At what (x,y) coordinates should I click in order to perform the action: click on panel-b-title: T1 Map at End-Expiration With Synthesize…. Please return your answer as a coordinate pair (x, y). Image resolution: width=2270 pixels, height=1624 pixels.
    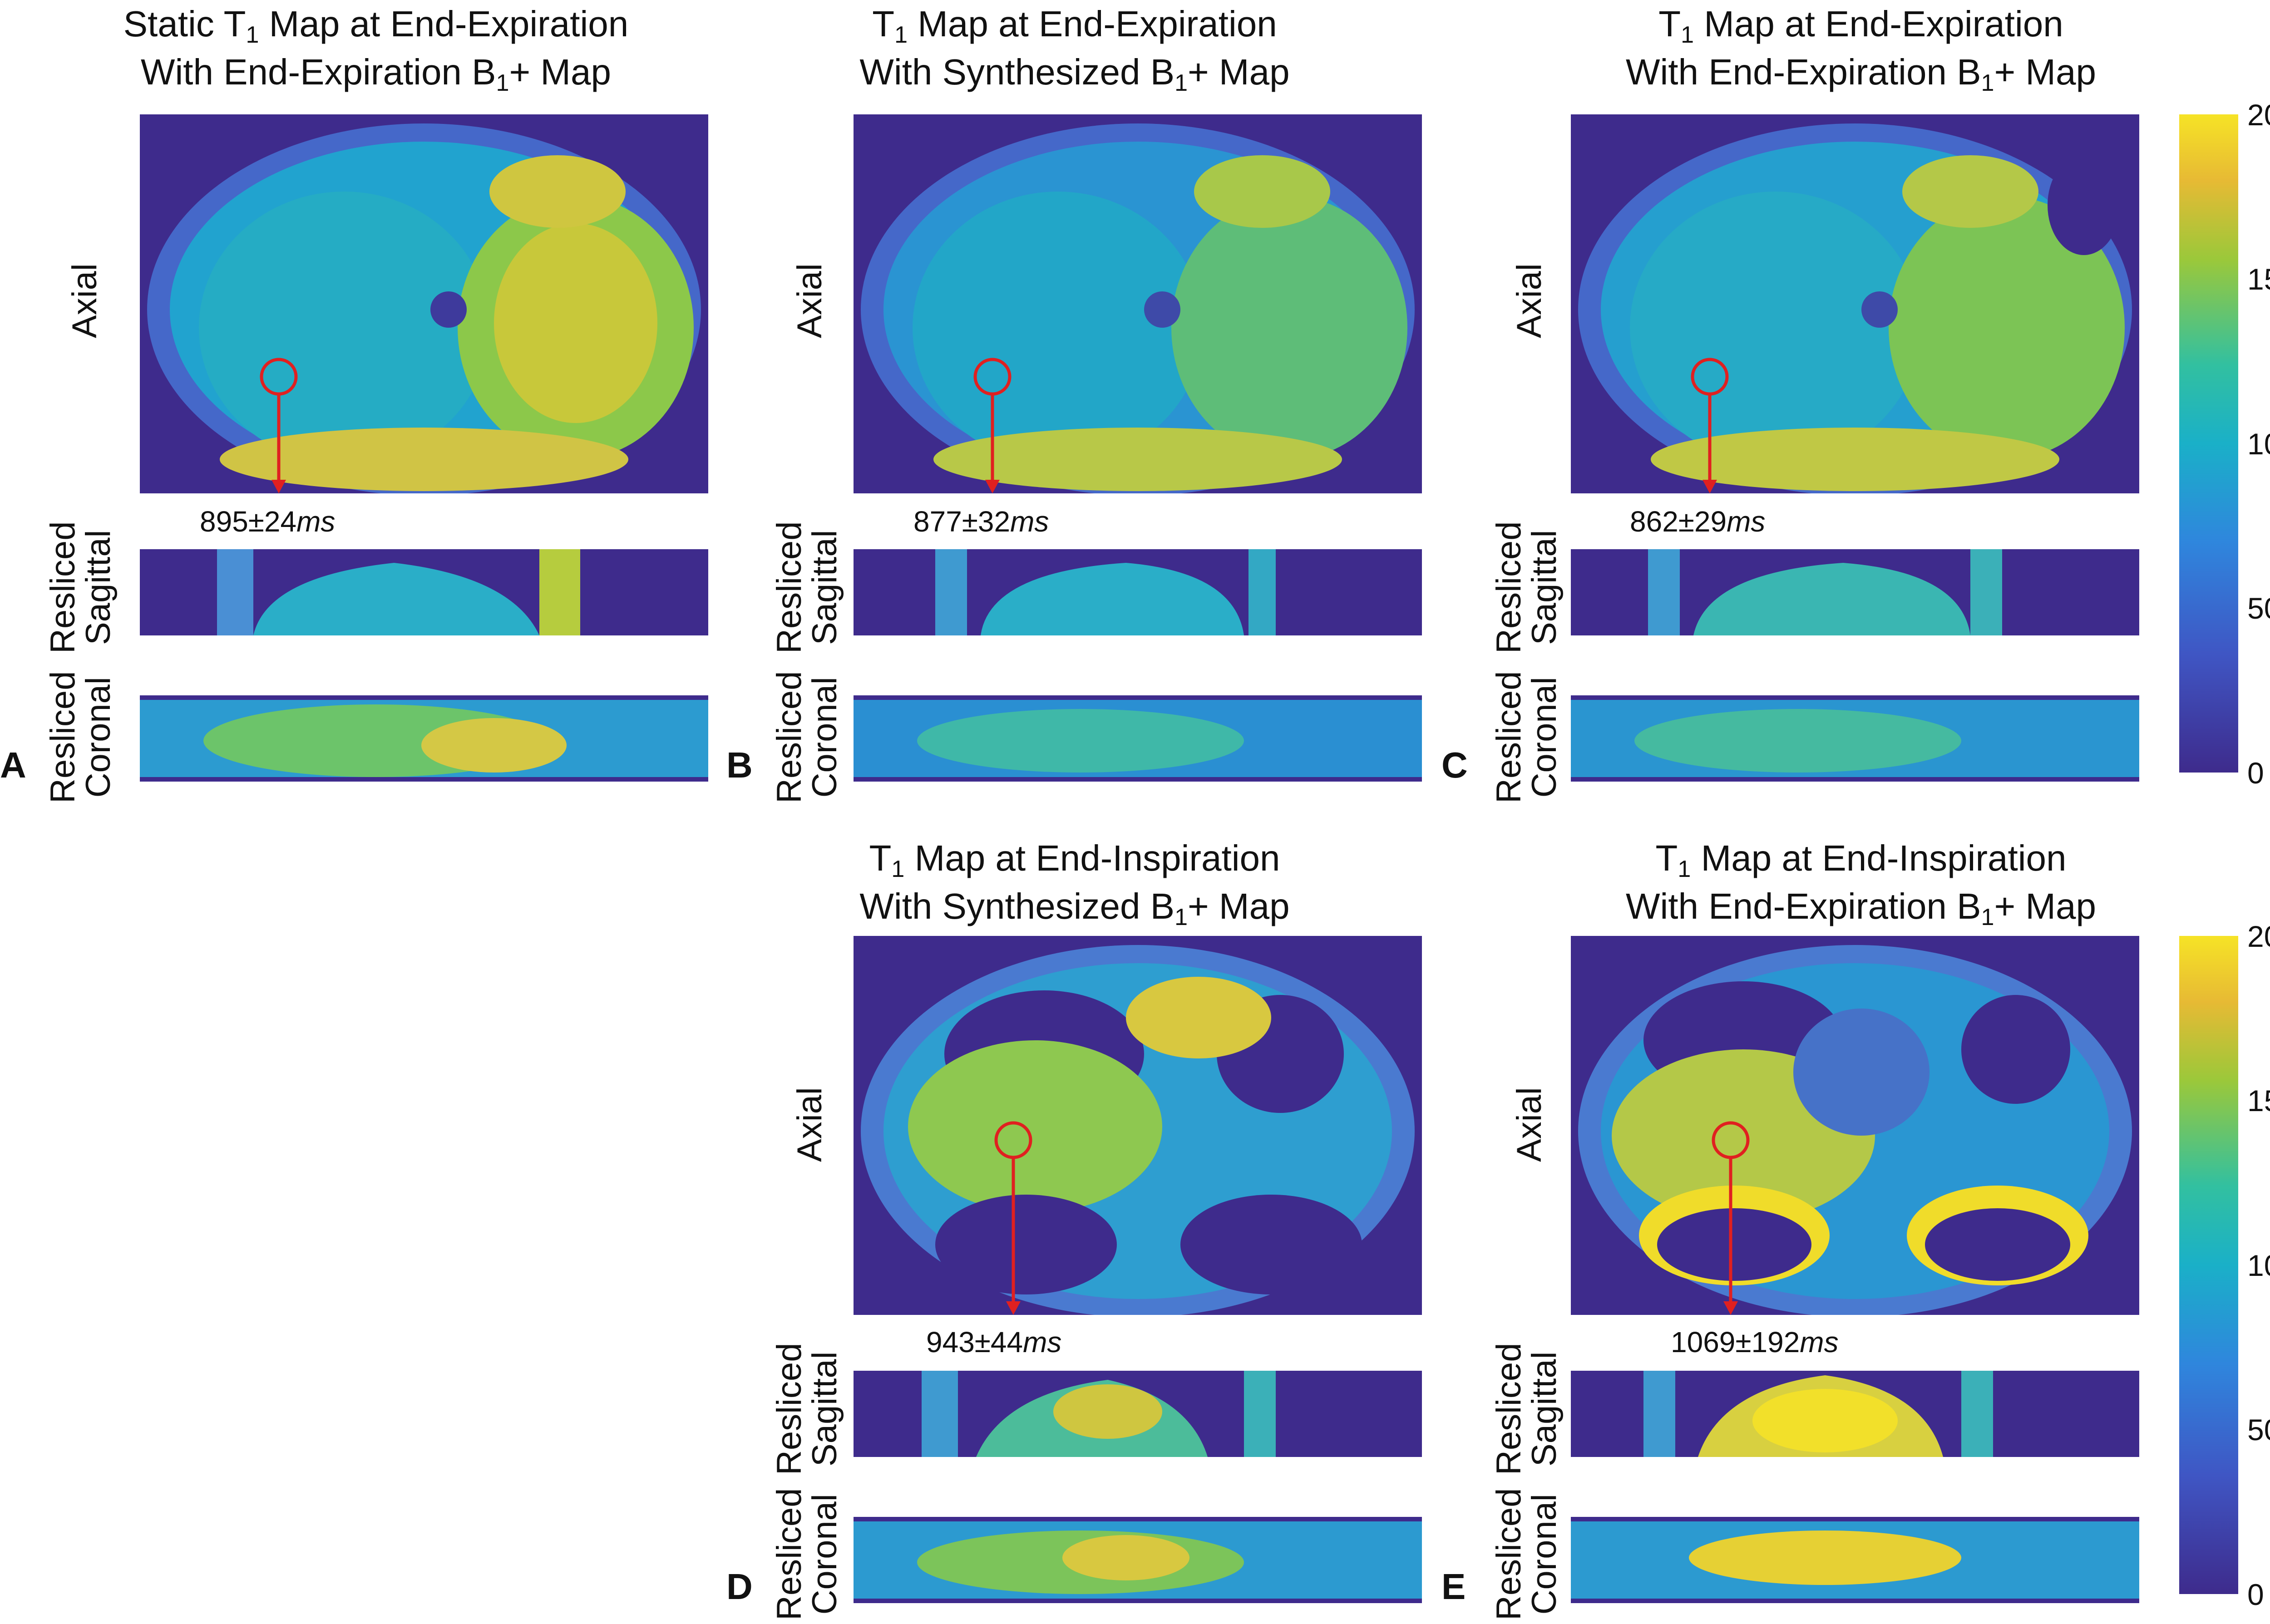
    Looking at the image, I should click on (1074, 50).